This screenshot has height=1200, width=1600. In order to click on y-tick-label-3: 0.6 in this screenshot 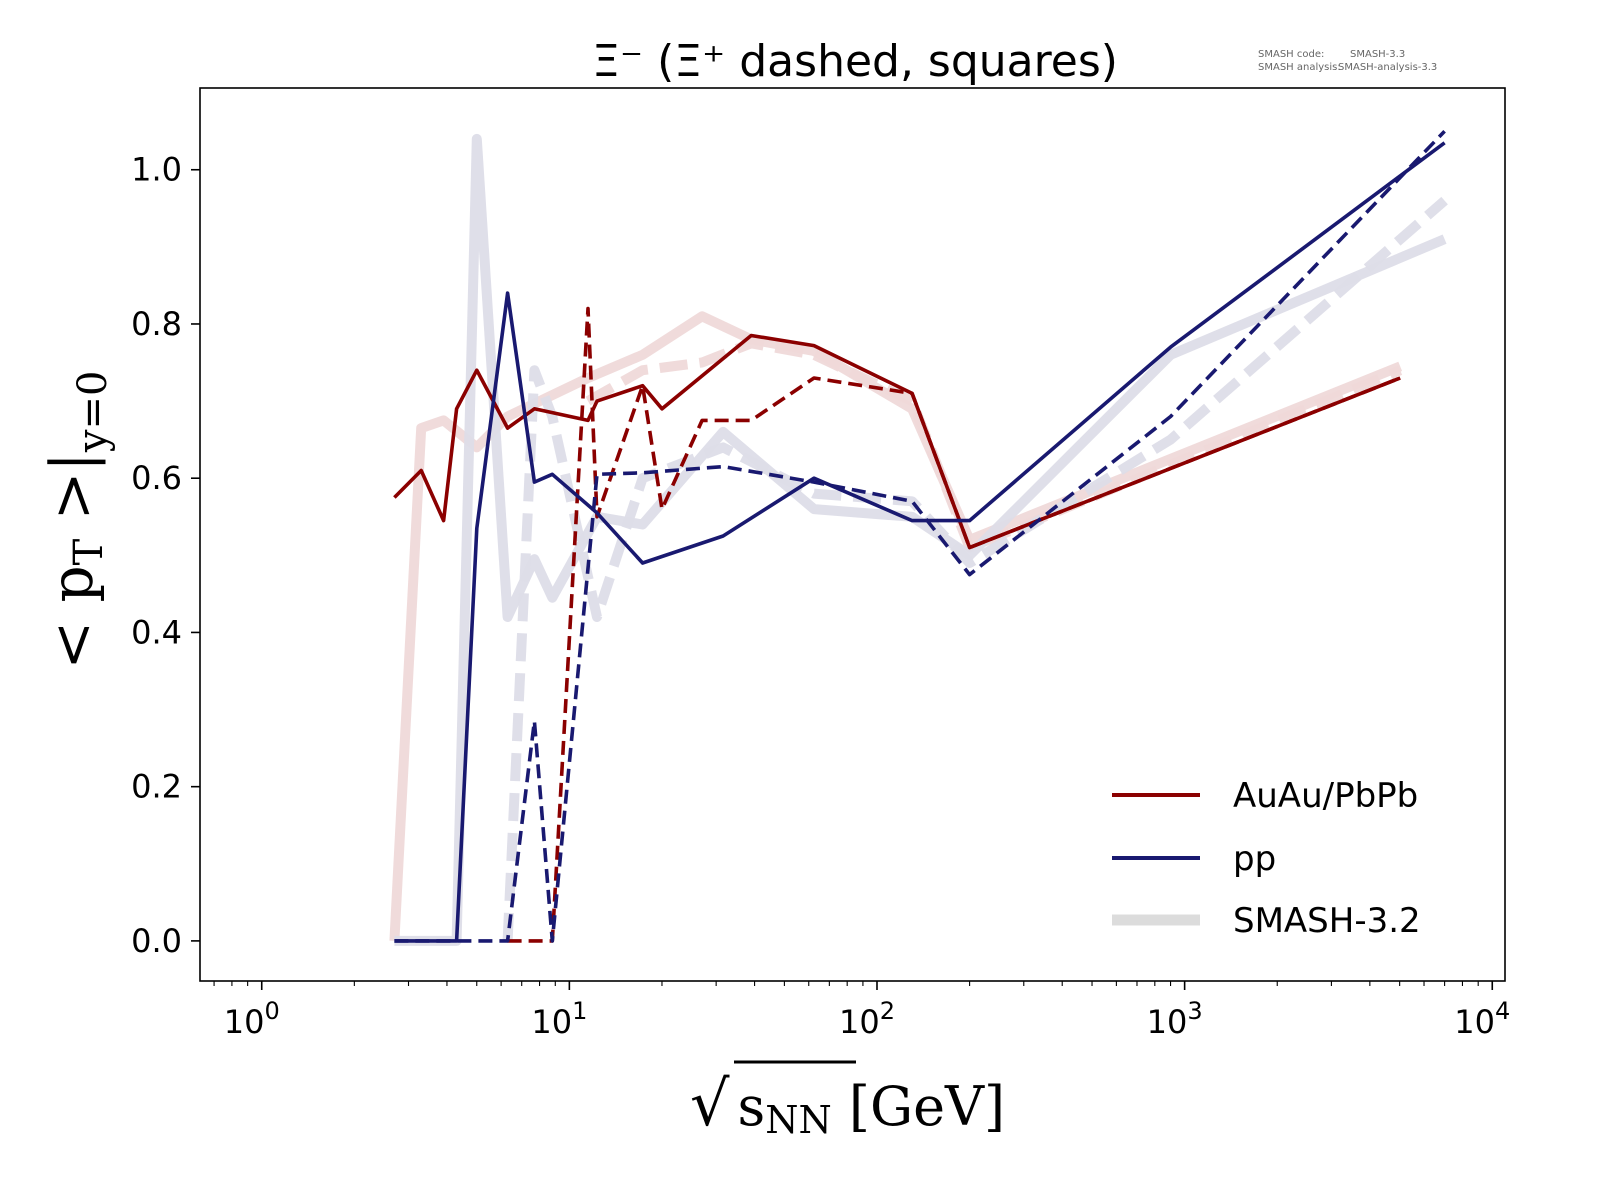, I will do `click(156, 478)`.